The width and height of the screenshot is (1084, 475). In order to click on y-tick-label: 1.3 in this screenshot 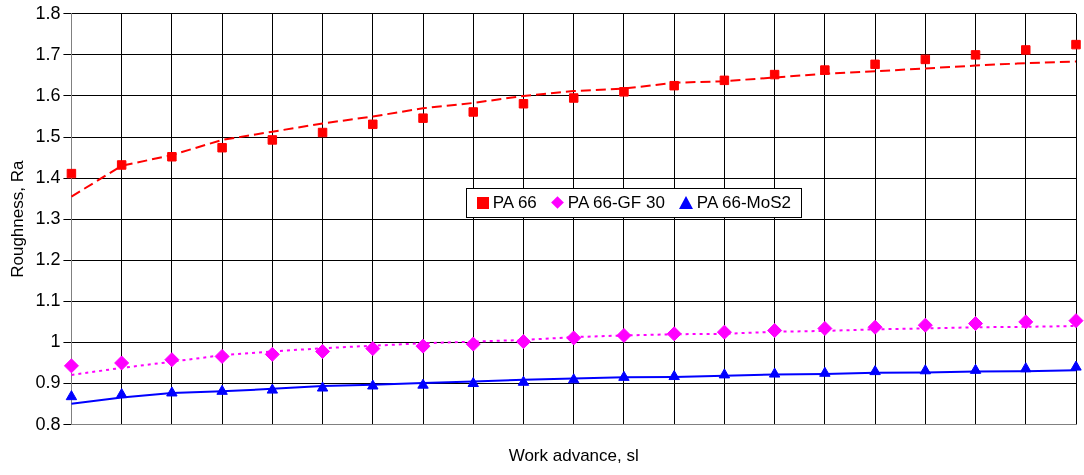, I will do `click(48, 218)`.